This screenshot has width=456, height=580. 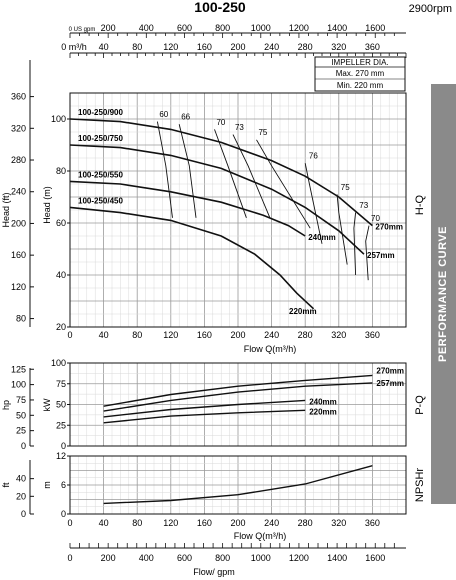 What do you see at coordinates (74, 47) in the screenshot?
I see `top-m3h-tick-label: 0 m³/h` at bounding box center [74, 47].